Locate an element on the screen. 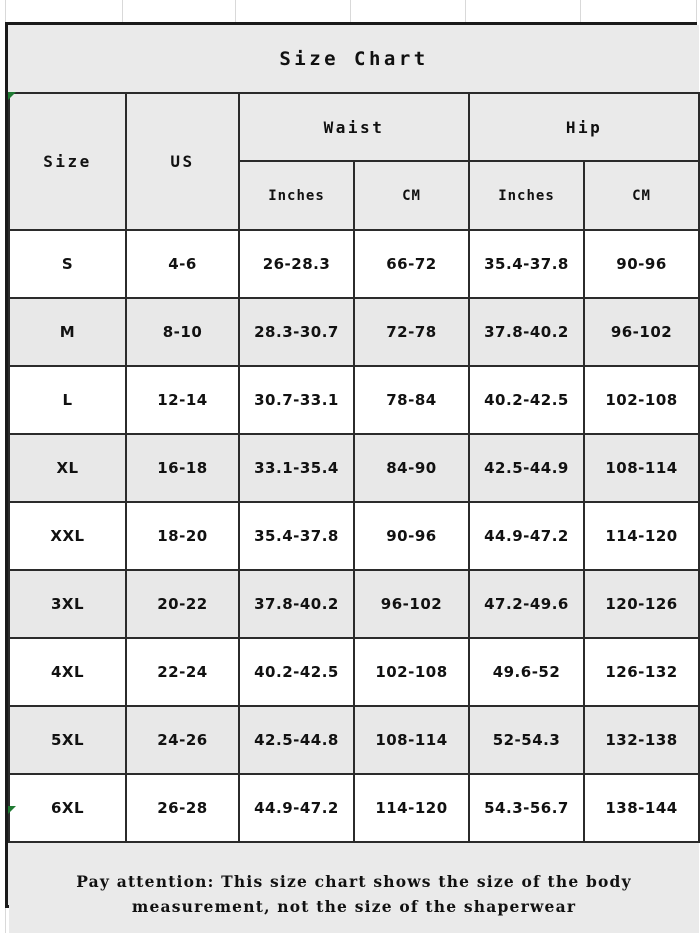  cell-size: S is located at coordinates (67, 264).